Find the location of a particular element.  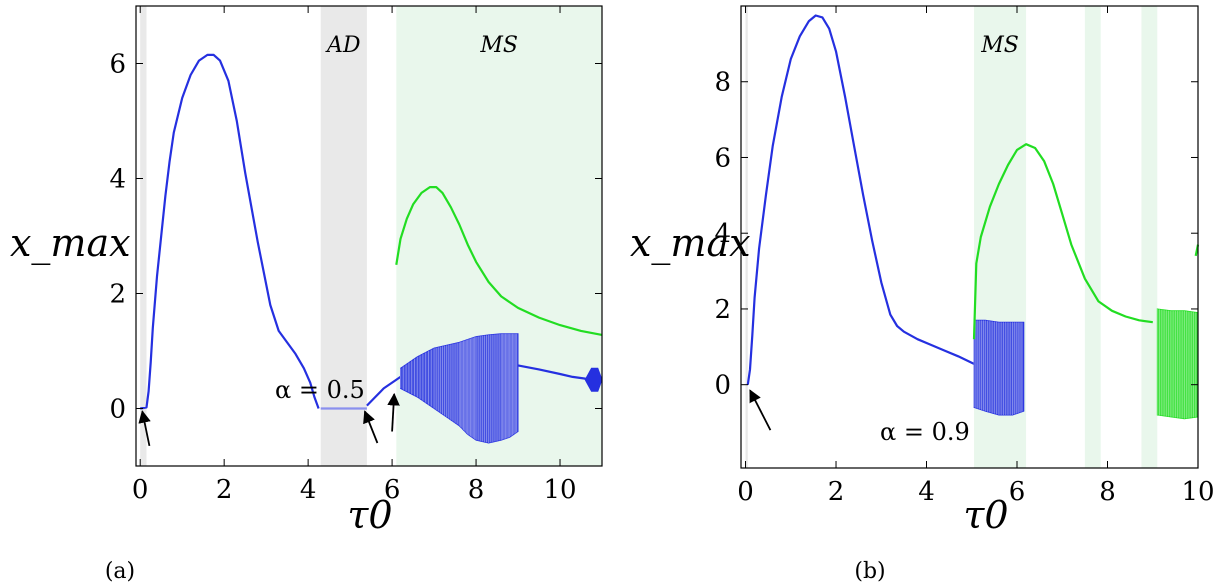

panel-label: (b) is located at coordinates (869, 571).